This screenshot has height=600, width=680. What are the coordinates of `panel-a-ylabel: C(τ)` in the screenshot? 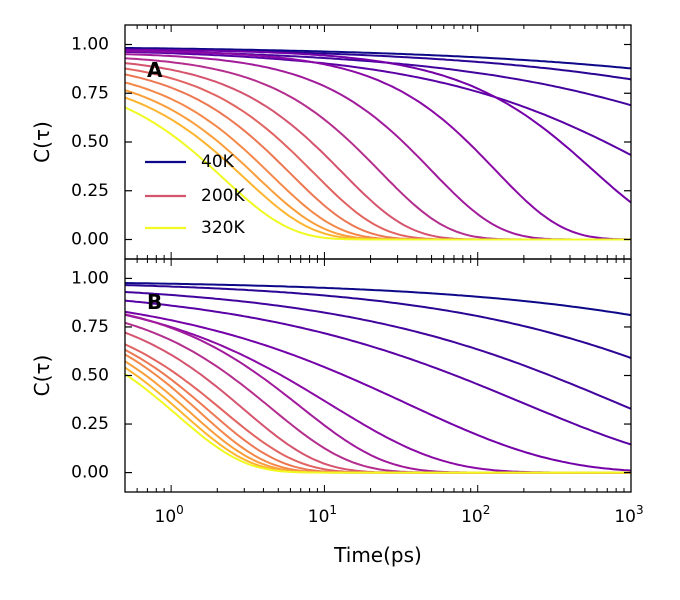 It's located at (42, 142).